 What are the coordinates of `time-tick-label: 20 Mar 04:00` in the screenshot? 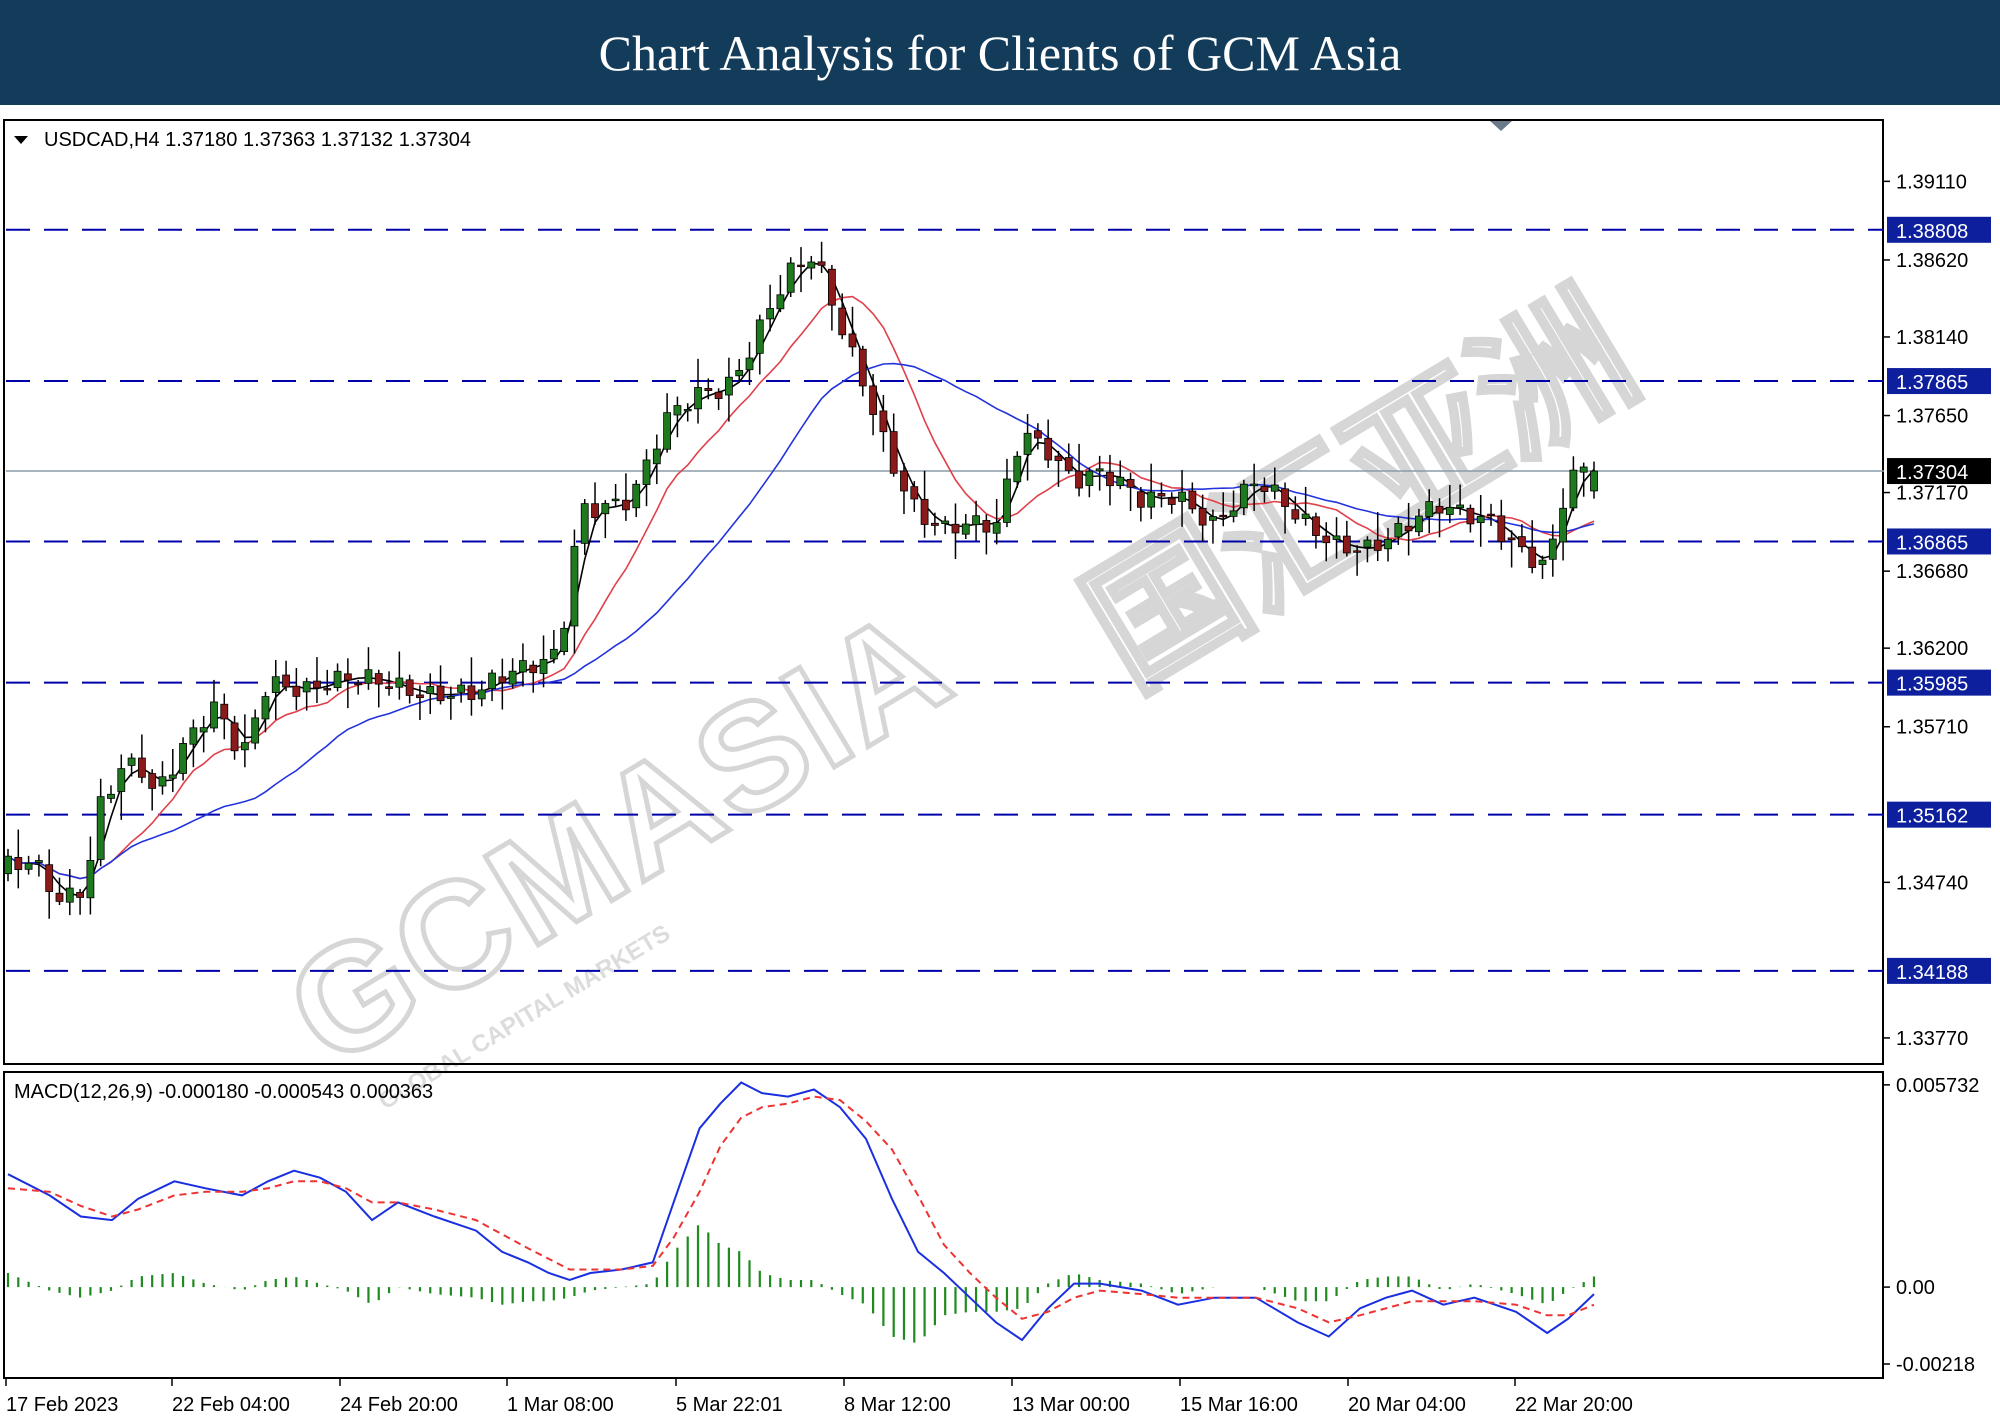 It's located at (1407, 1405).